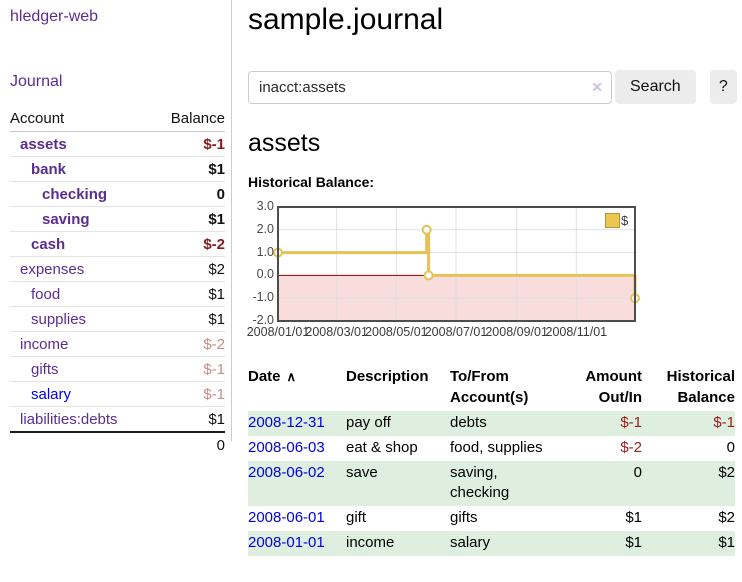 The image size is (742, 582). Describe the element at coordinates (633, 517) in the screenshot. I see `transaction-amount: $1` at that location.